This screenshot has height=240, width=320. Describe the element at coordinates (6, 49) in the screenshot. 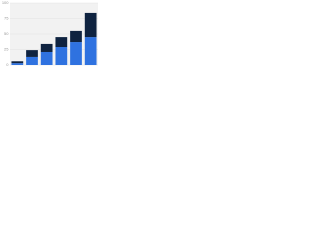

I see `y-tick-label: 25` at that location.